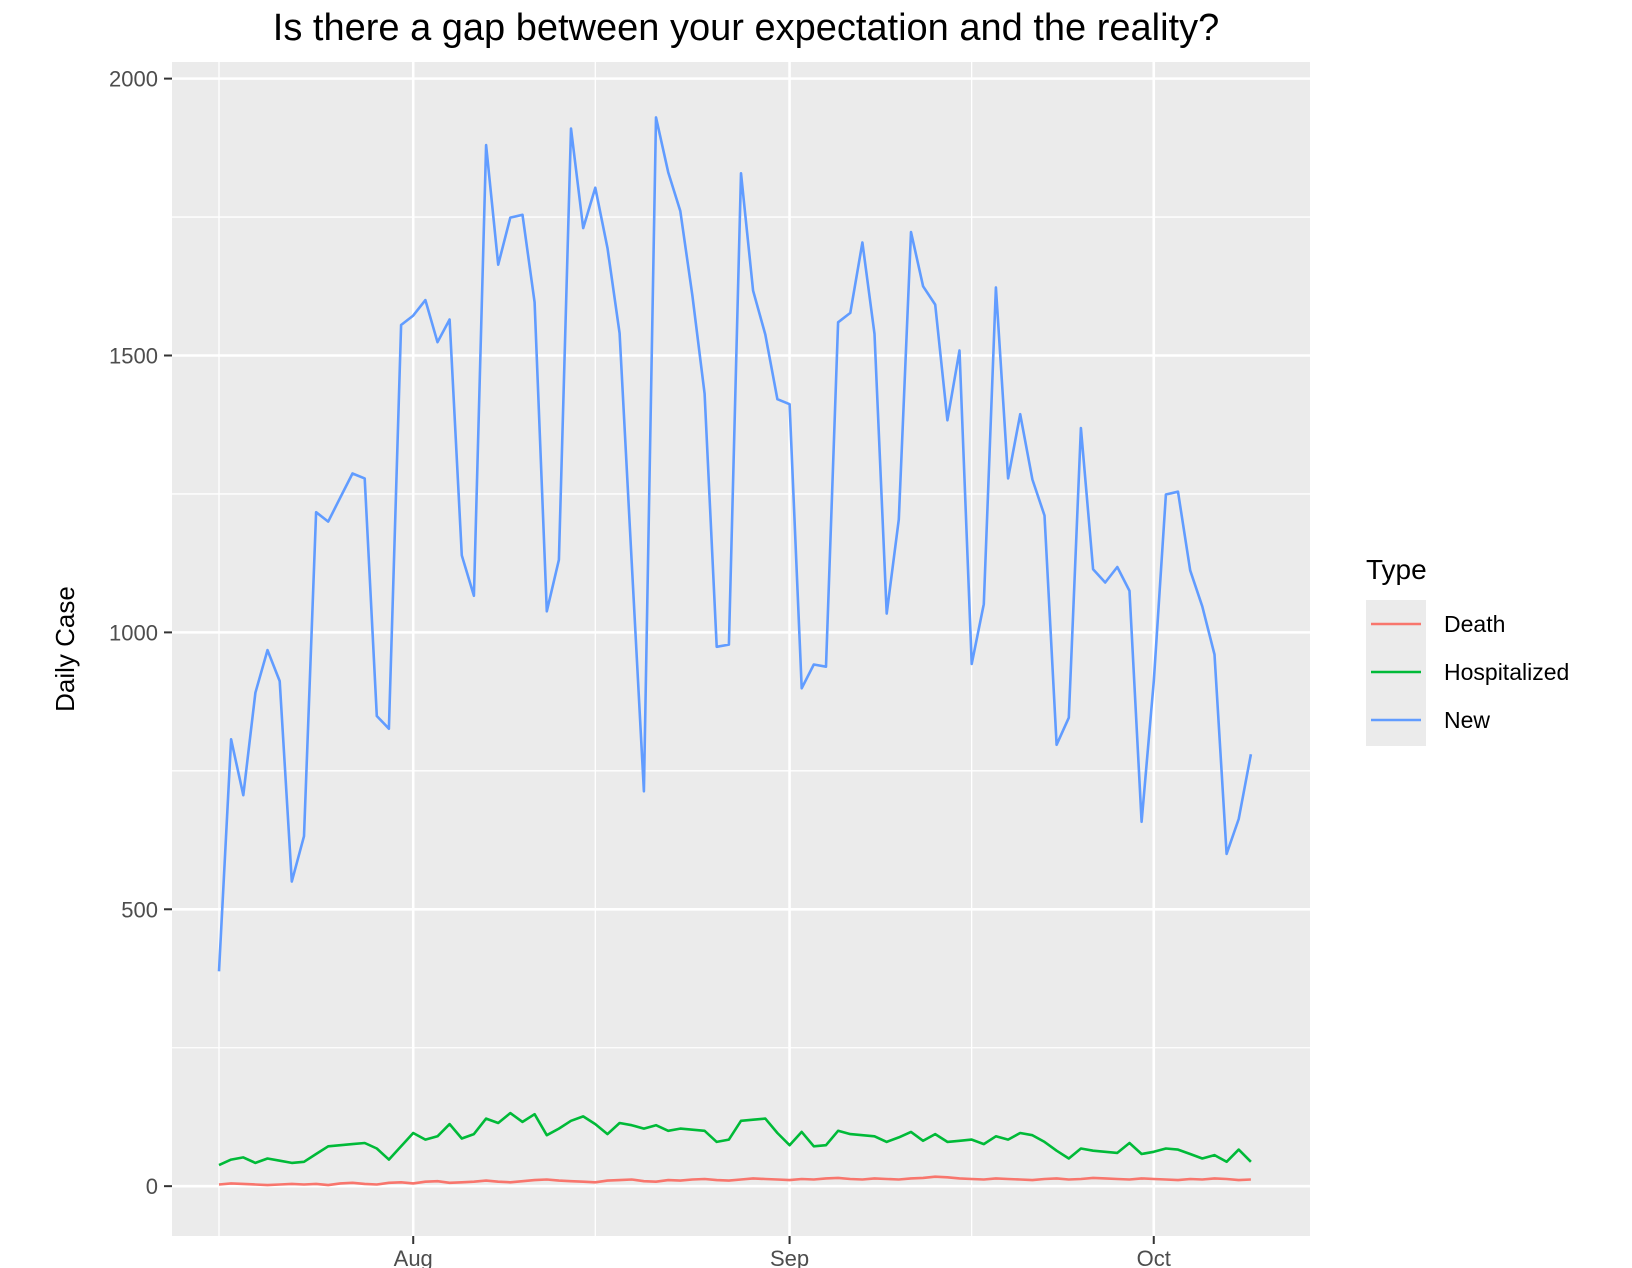 This screenshot has width=1632, height=1268. I want to click on x-tick-label: Aug, so click(413, 1257).